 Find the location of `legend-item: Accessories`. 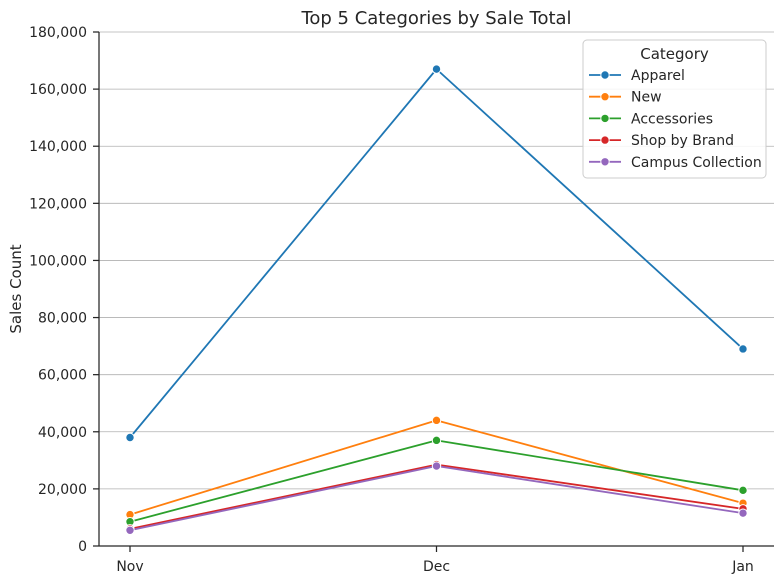

legend-item: Accessories is located at coordinates (651, 119).